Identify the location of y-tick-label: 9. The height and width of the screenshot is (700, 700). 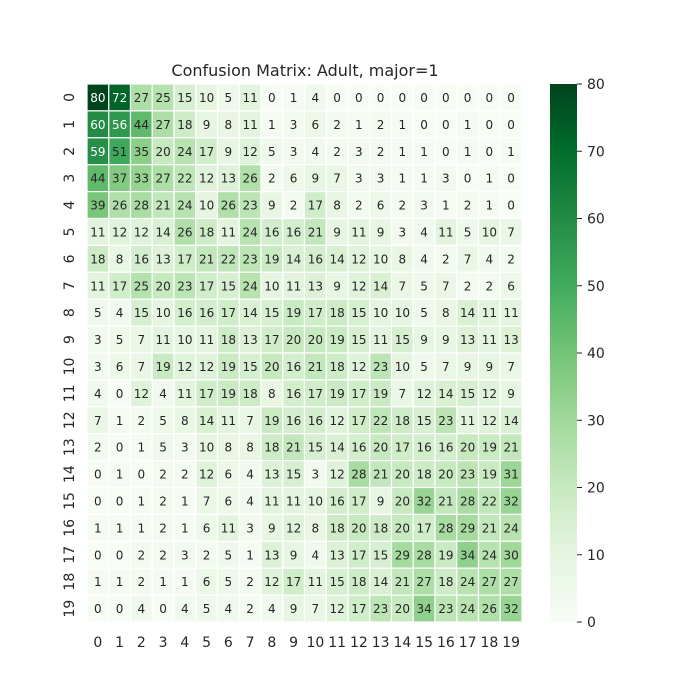
(70, 339).